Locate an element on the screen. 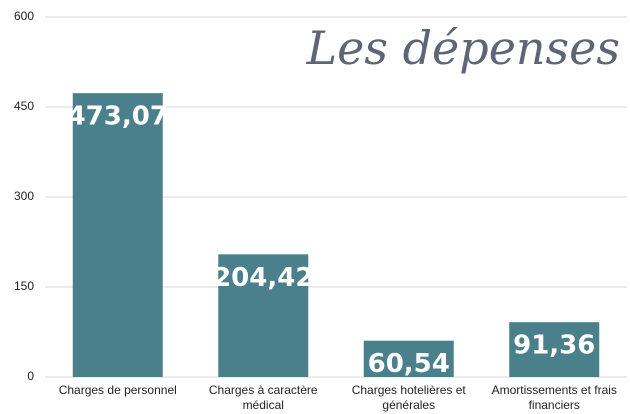  value-label: 91,36 is located at coordinates (554, 346).